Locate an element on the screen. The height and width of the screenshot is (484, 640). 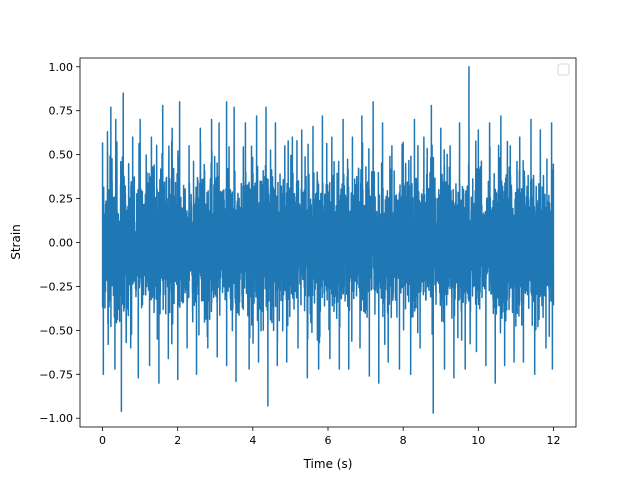
x-axis: 0 2 4 6 8 10 12 is located at coordinates (329, 437).